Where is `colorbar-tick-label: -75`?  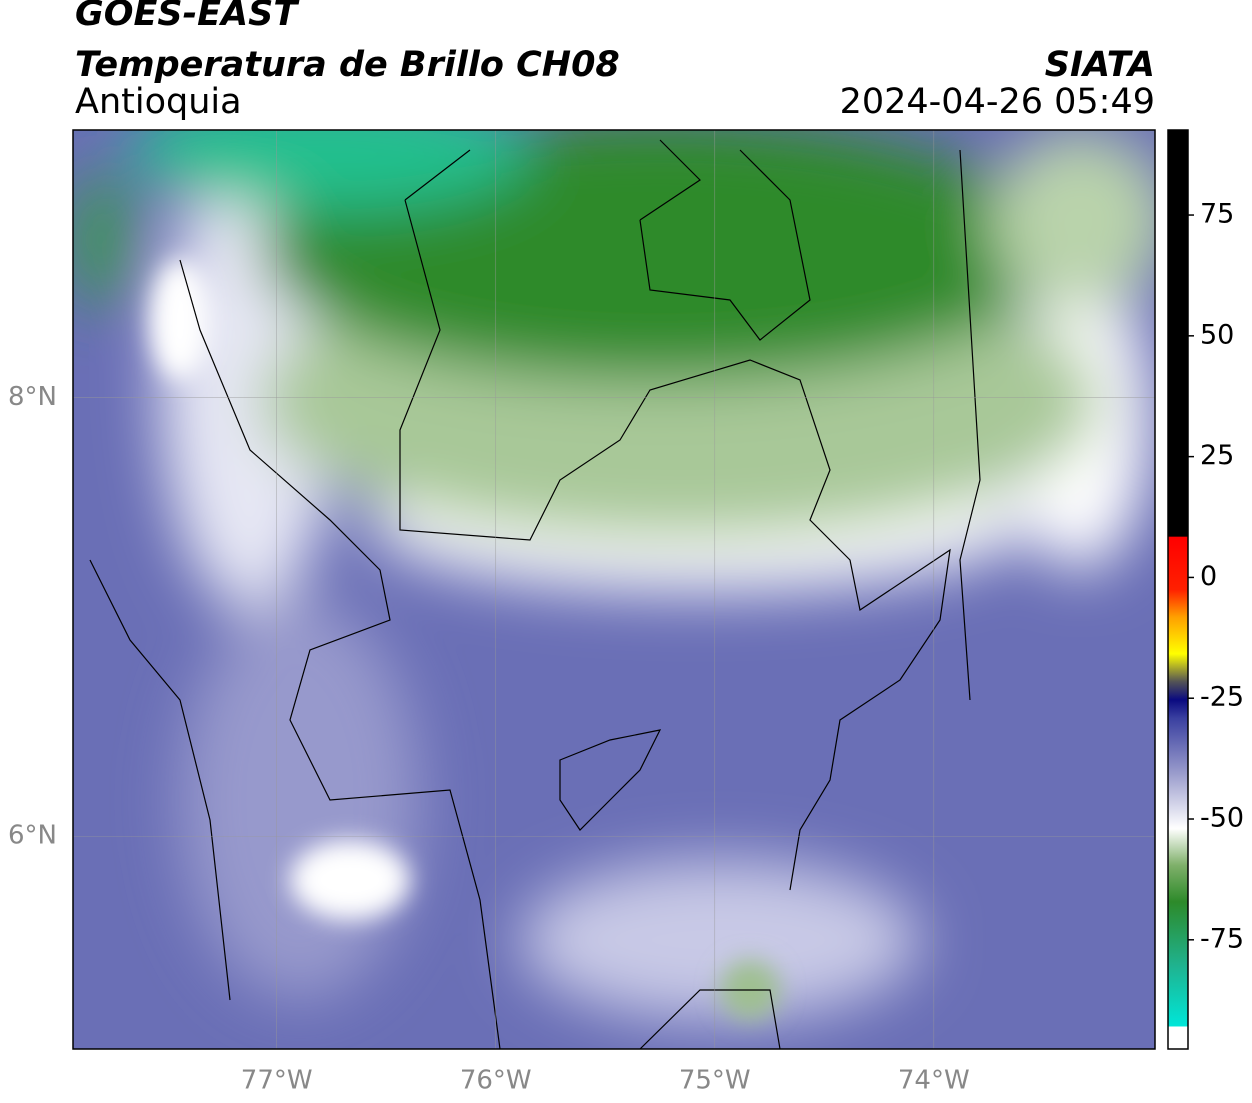 colorbar-tick-label: -75 is located at coordinates (1222, 938).